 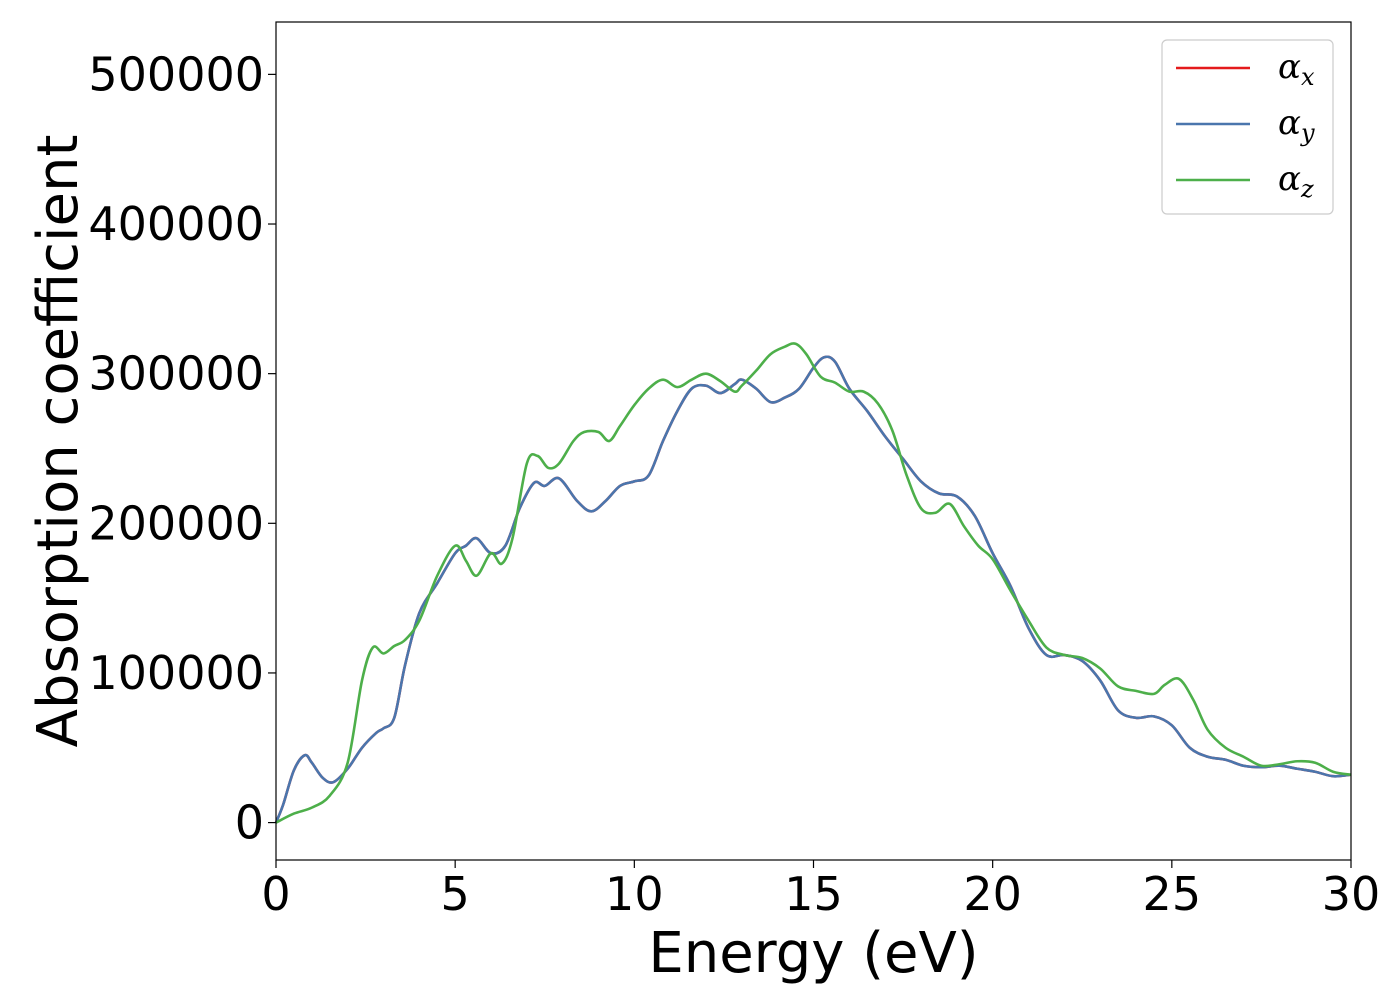 What do you see at coordinates (1296, 125) in the screenshot?
I see `legend-entry: αy` at bounding box center [1296, 125].